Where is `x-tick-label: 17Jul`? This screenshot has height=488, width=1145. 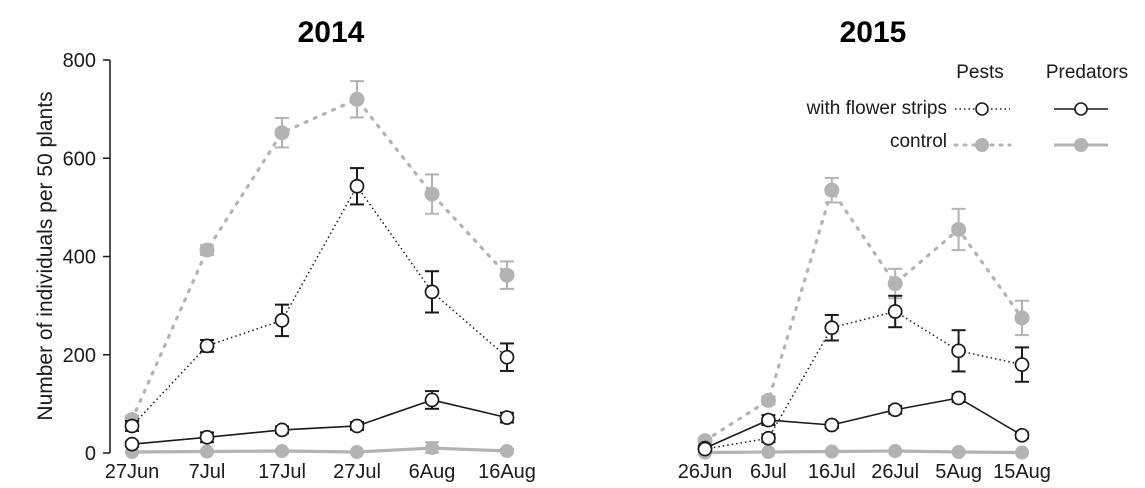 x-tick-label: 17Jul is located at coordinates (282, 472).